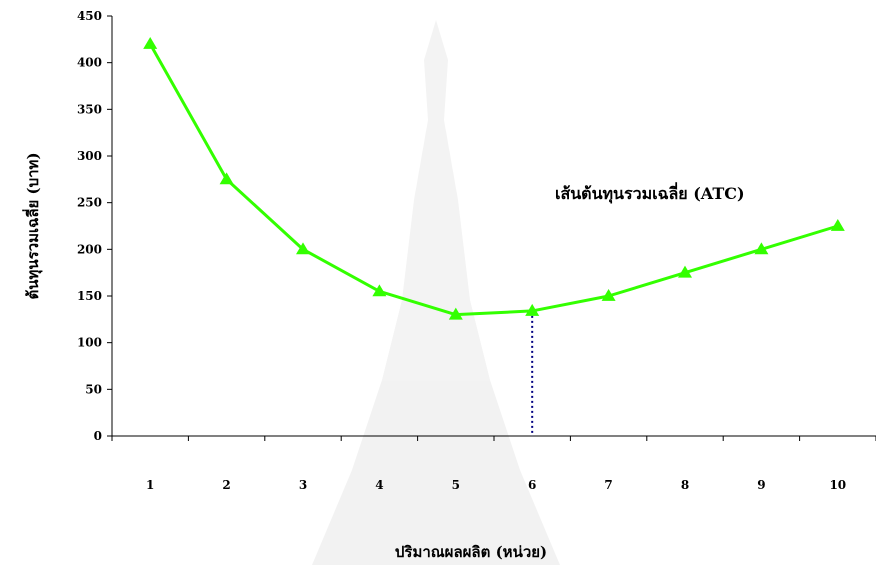 The width and height of the screenshot is (876, 565). What do you see at coordinates (89, 16) in the screenshot?
I see `y-tick-label: 450` at bounding box center [89, 16].